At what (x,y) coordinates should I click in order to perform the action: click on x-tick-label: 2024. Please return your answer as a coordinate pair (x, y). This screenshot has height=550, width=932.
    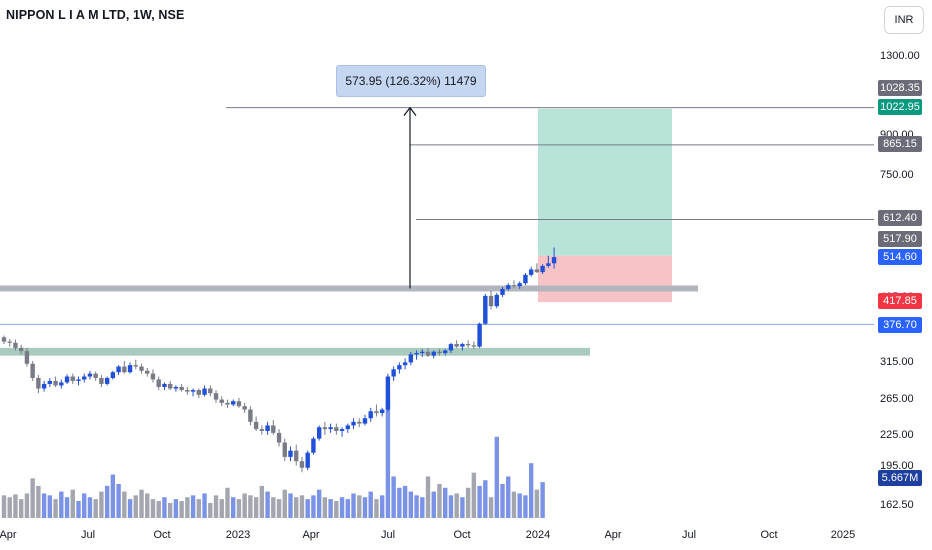
    Looking at the image, I should click on (538, 535).